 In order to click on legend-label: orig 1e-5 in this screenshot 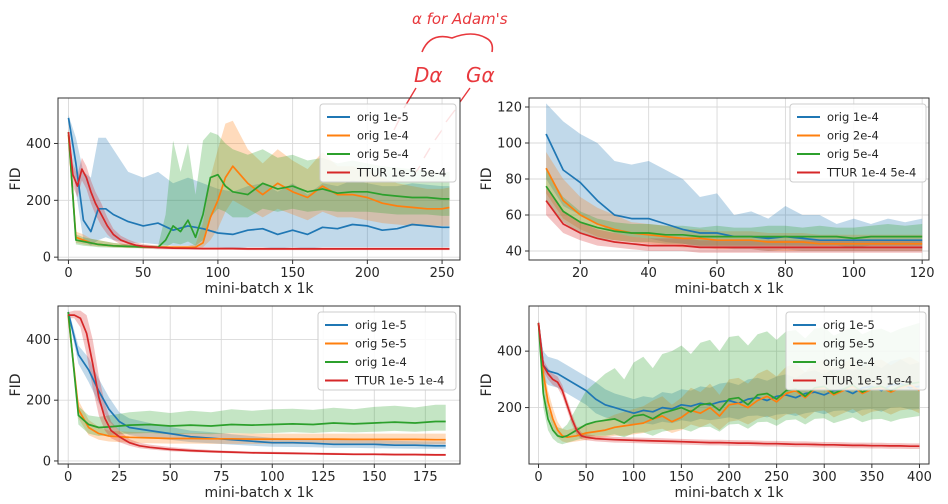, I will do `click(849, 325)`.